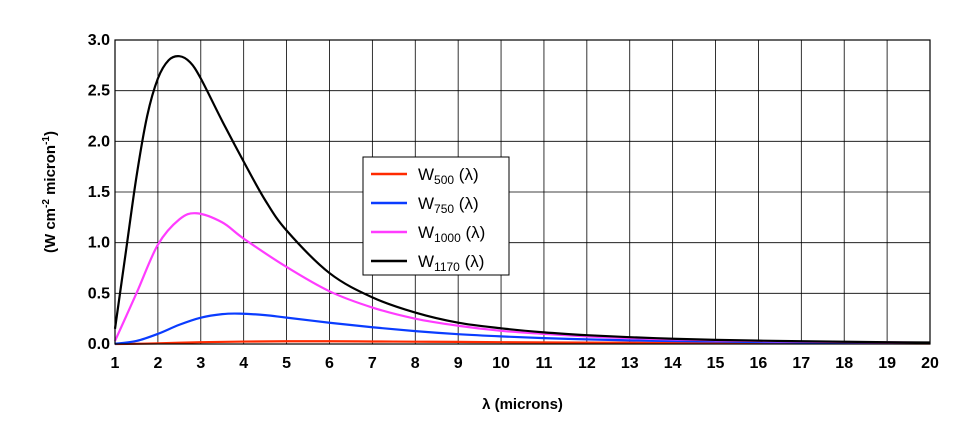  What do you see at coordinates (99, 344) in the screenshot?
I see `y-tick-label: 0.0` at bounding box center [99, 344].